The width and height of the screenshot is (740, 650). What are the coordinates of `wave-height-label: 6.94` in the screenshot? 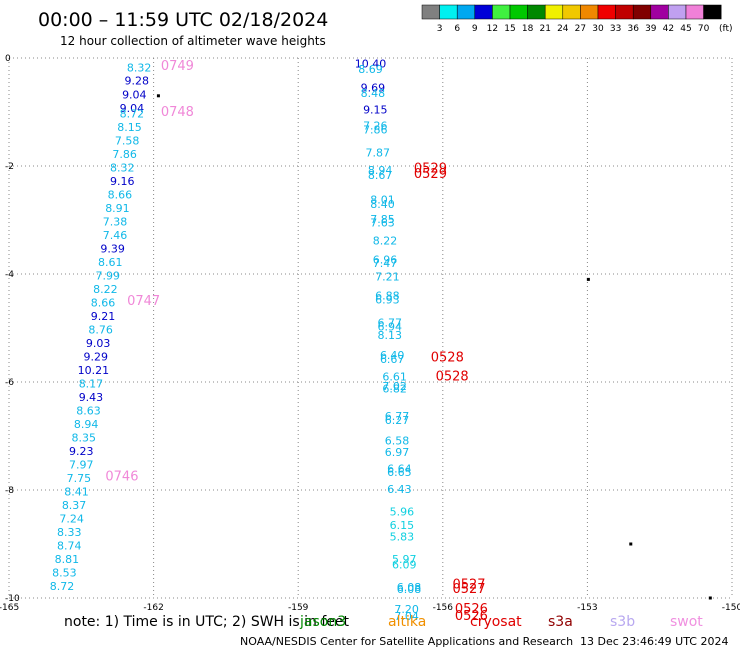 It's located at (390, 326).